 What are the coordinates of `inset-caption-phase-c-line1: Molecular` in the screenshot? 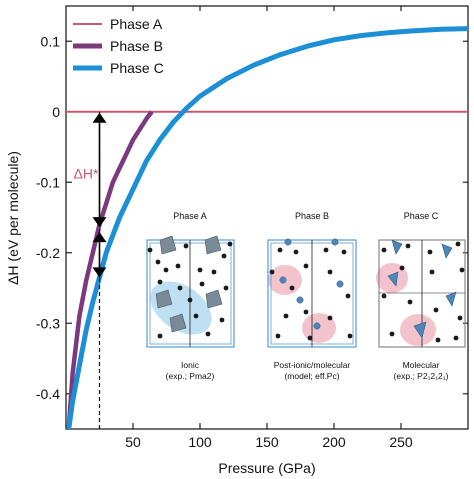 It's located at (421, 365).